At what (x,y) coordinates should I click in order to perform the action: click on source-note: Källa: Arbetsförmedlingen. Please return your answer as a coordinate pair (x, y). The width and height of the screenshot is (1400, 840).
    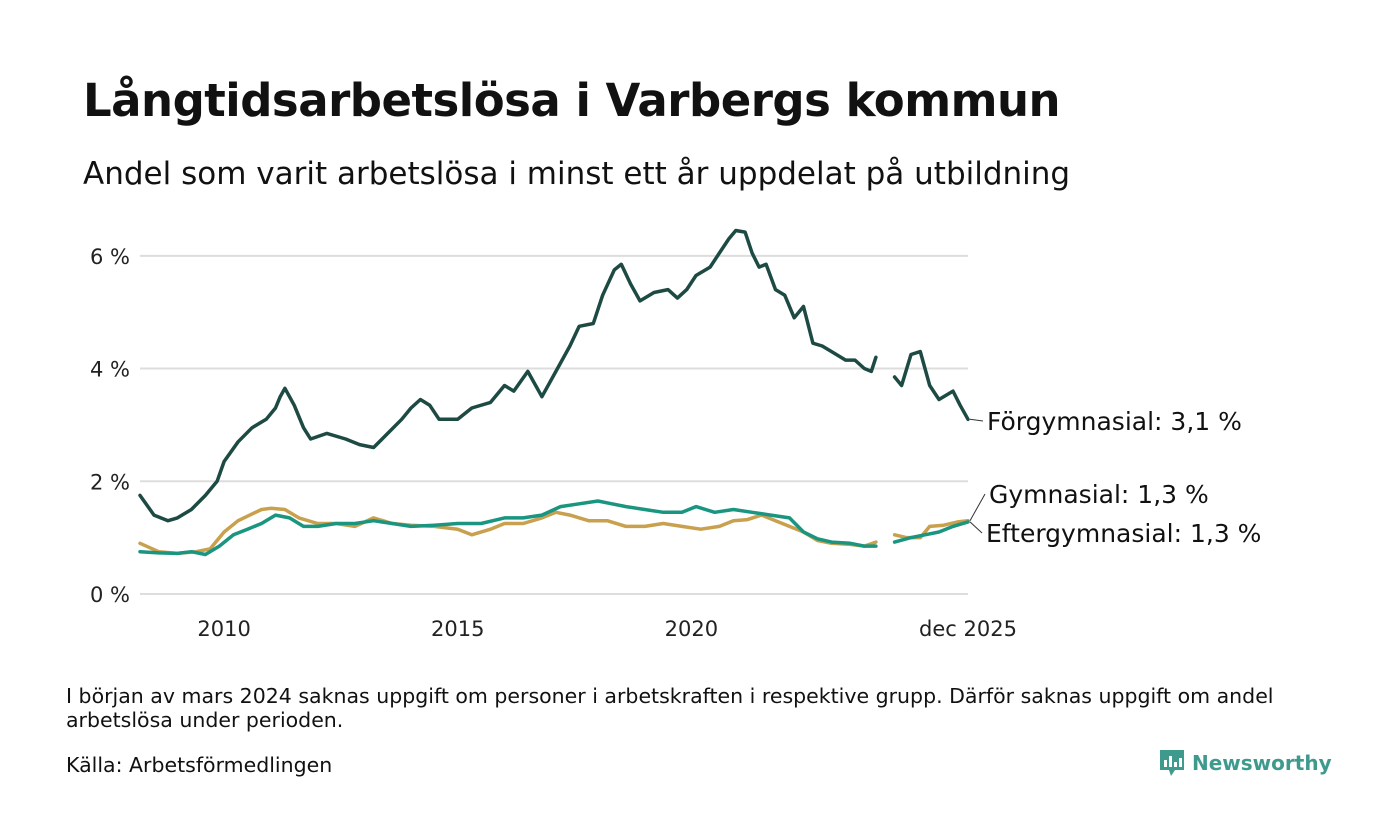
    Looking at the image, I should click on (199, 765).